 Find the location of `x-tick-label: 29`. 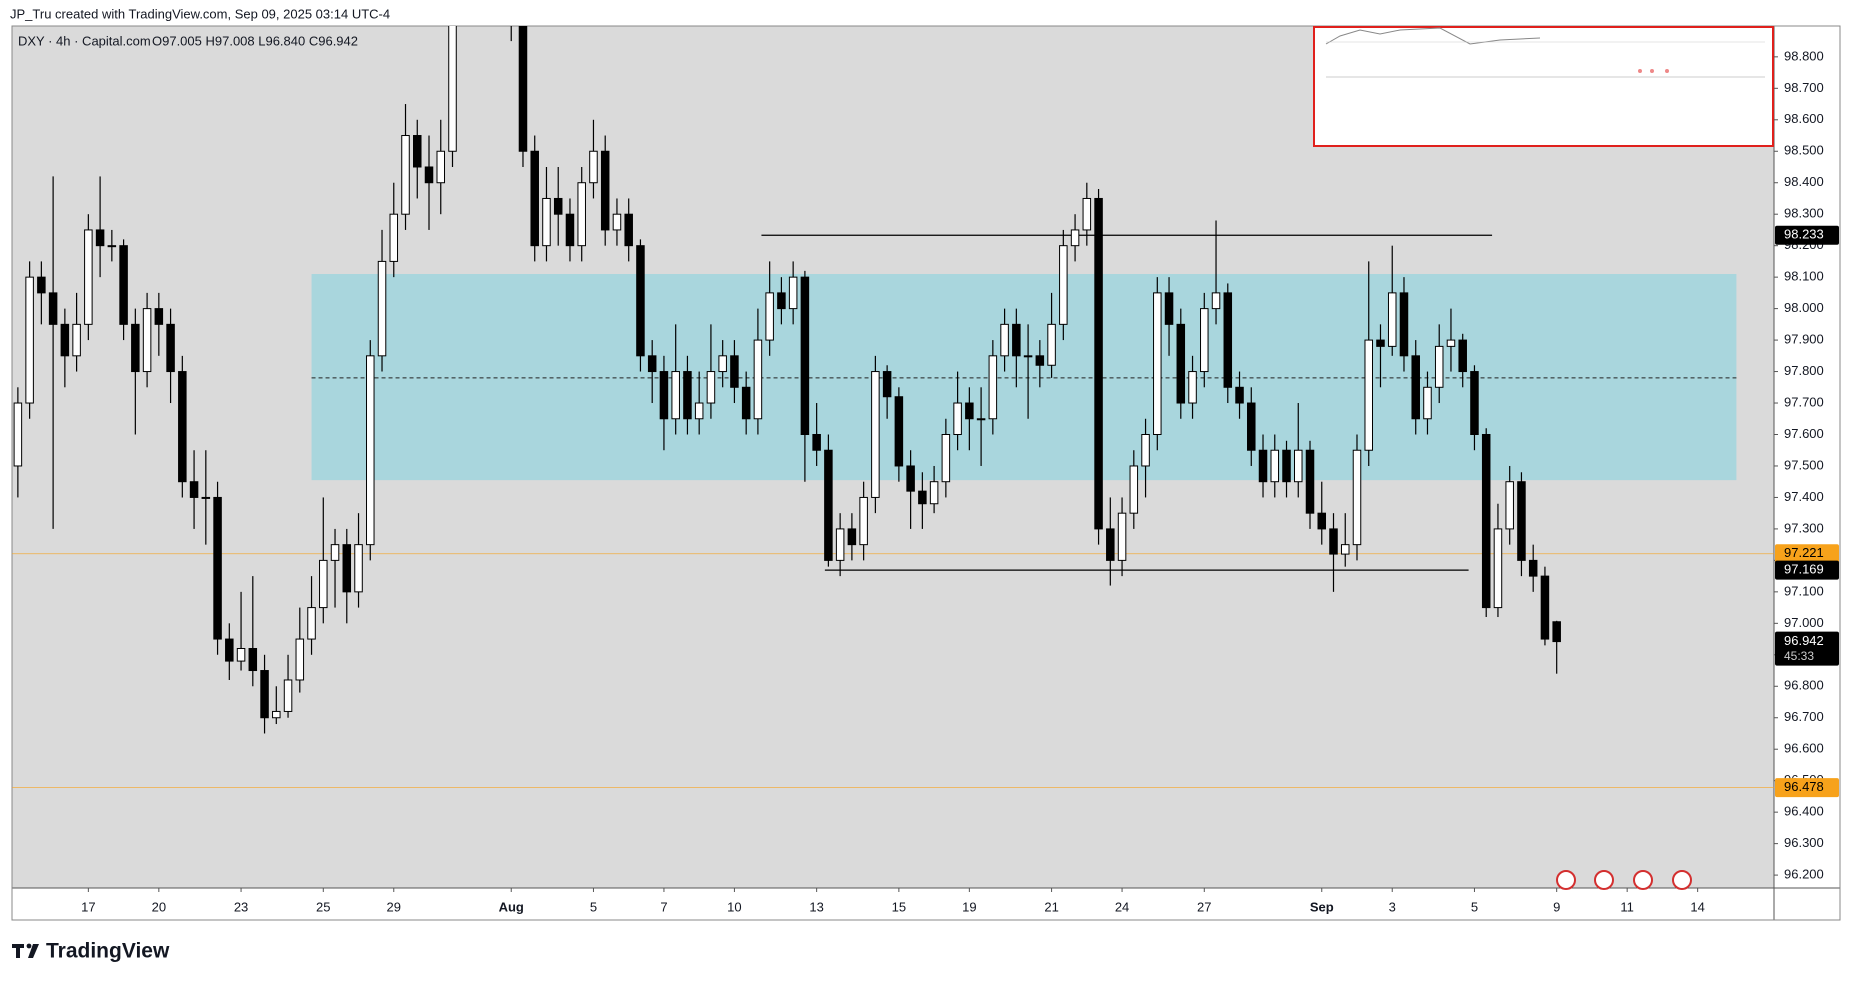

x-tick-label: 29 is located at coordinates (394, 906).